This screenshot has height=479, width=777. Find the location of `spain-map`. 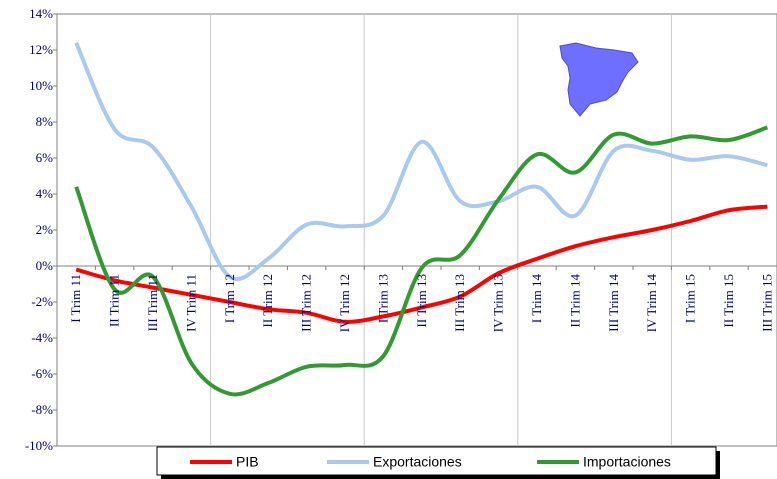

spain-map is located at coordinates (599, 79).